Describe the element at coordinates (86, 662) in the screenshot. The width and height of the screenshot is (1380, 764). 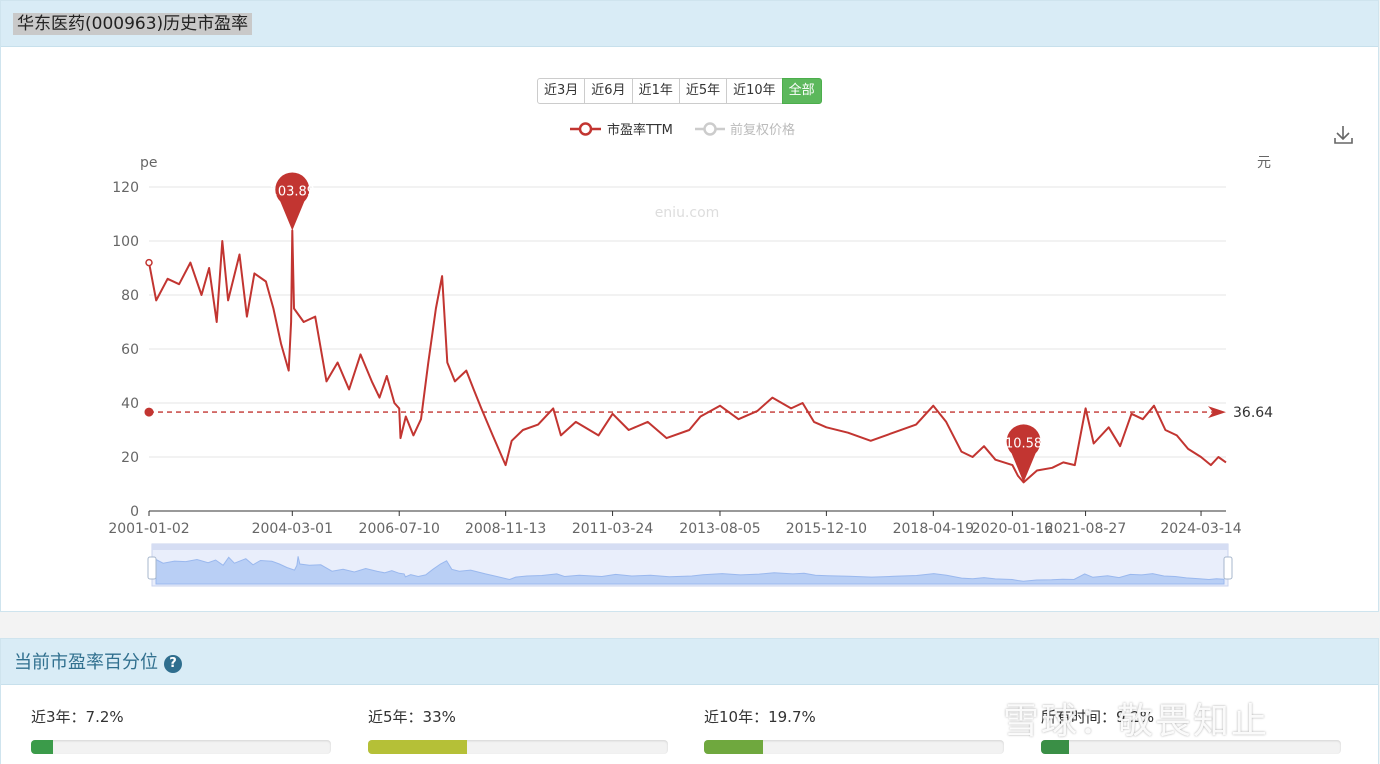
I see `percentile-title: 当前市盈率百分位` at that location.